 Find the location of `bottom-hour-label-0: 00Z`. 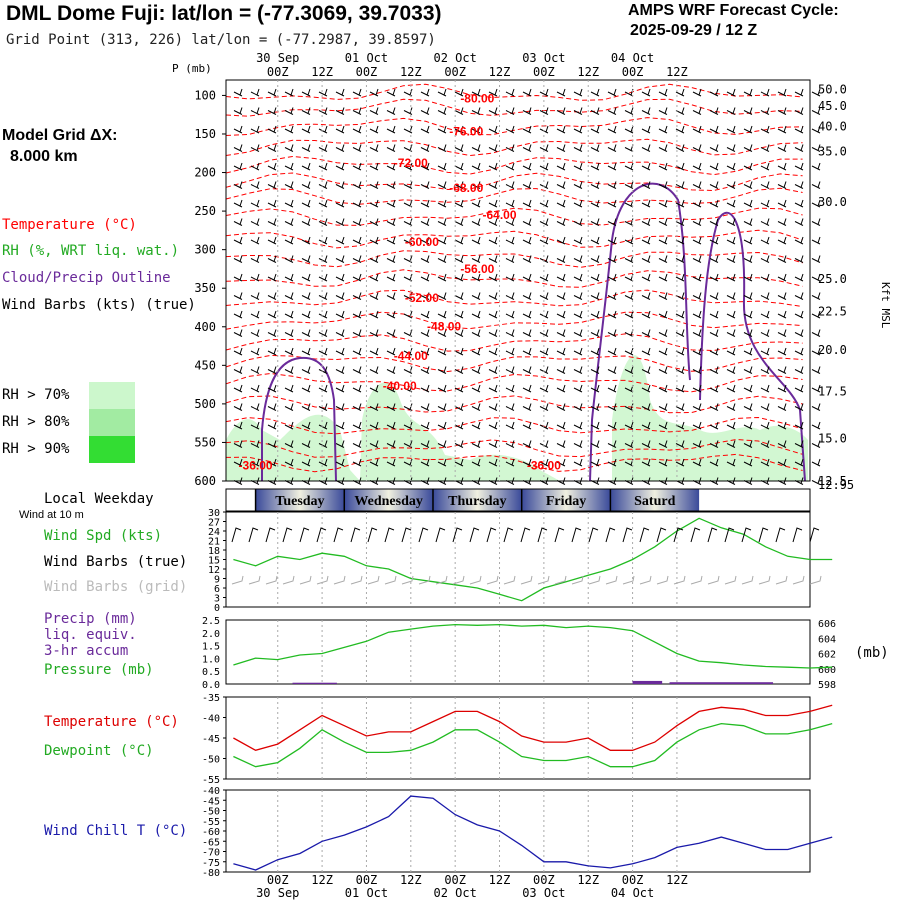

bottom-hour-label-0: 00Z is located at coordinates (278, 880).